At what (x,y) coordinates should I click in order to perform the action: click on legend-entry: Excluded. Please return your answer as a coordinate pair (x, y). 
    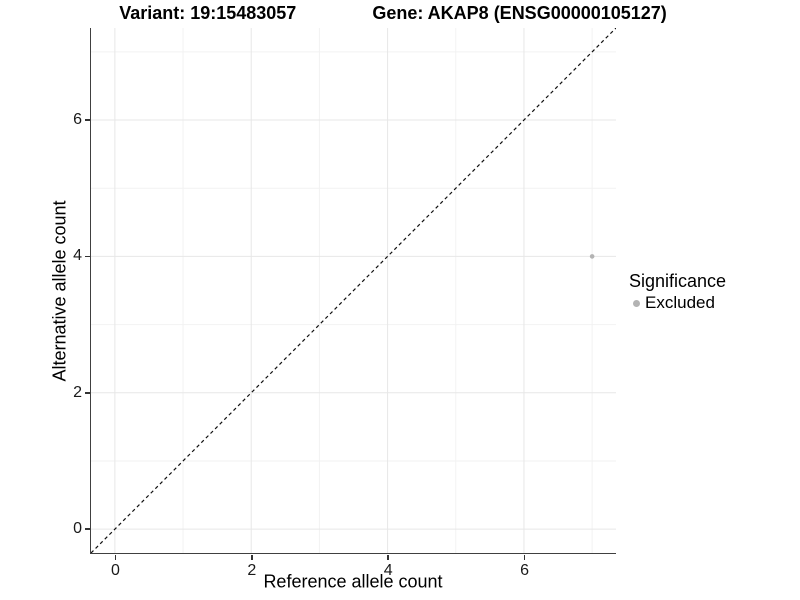
    Looking at the image, I should click on (677, 303).